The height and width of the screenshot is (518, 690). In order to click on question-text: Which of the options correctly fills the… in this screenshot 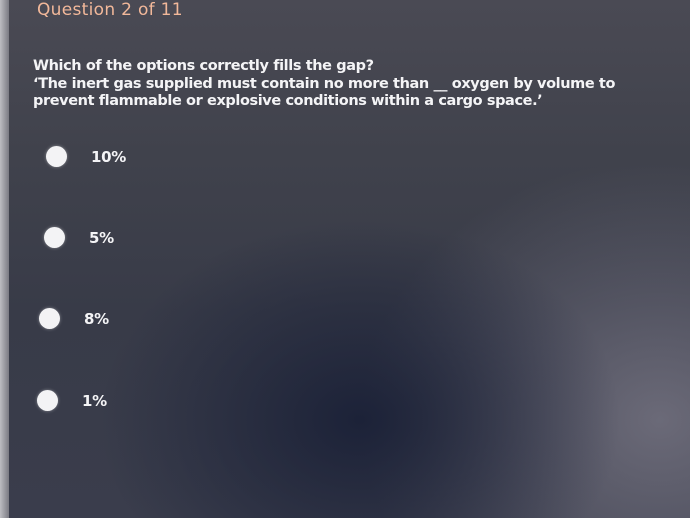, I will do `click(343, 84)`.